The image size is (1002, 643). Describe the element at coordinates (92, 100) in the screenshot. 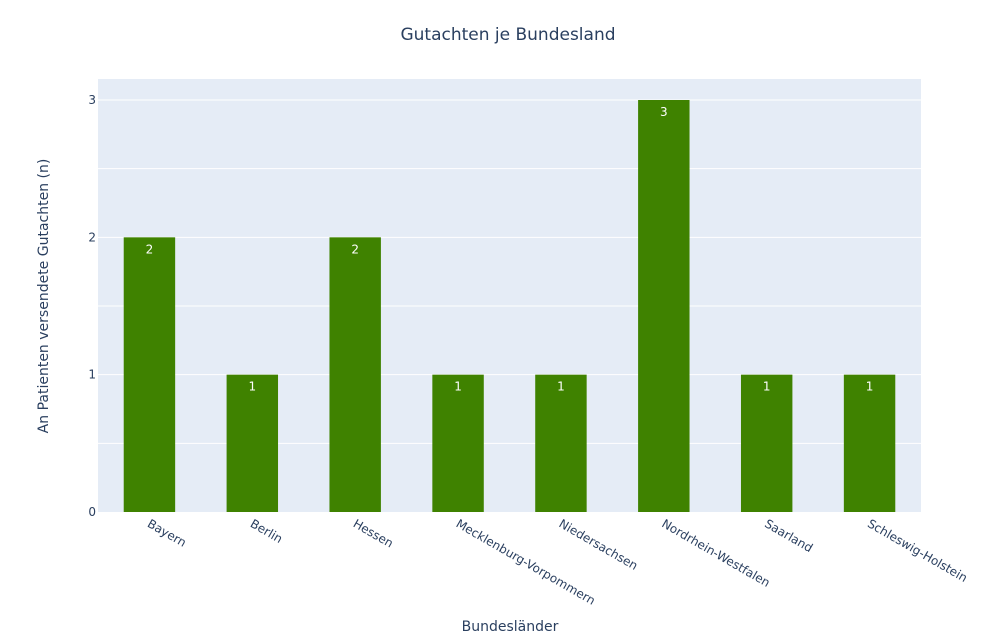

I see `y-tick-label: 3` at that location.